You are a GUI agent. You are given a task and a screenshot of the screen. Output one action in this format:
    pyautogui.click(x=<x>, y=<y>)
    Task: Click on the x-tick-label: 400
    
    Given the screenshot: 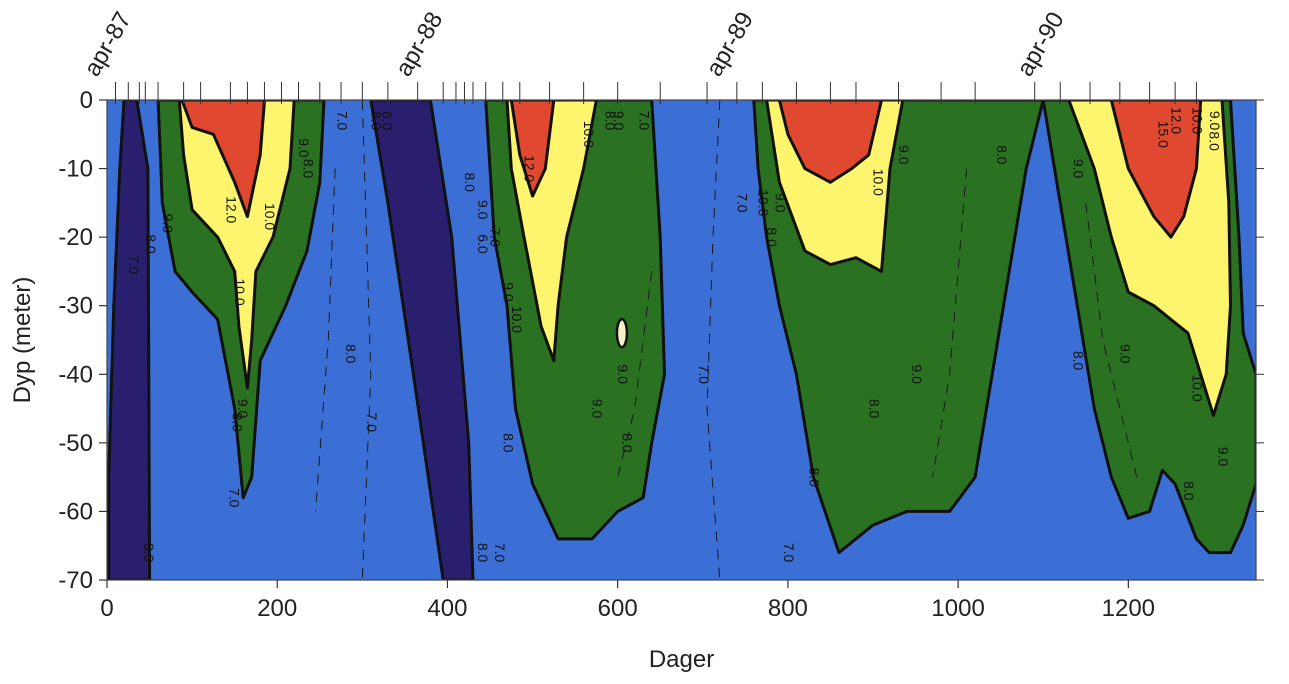 What is the action you would take?
    pyautogui.click(x=447, y=608)
    